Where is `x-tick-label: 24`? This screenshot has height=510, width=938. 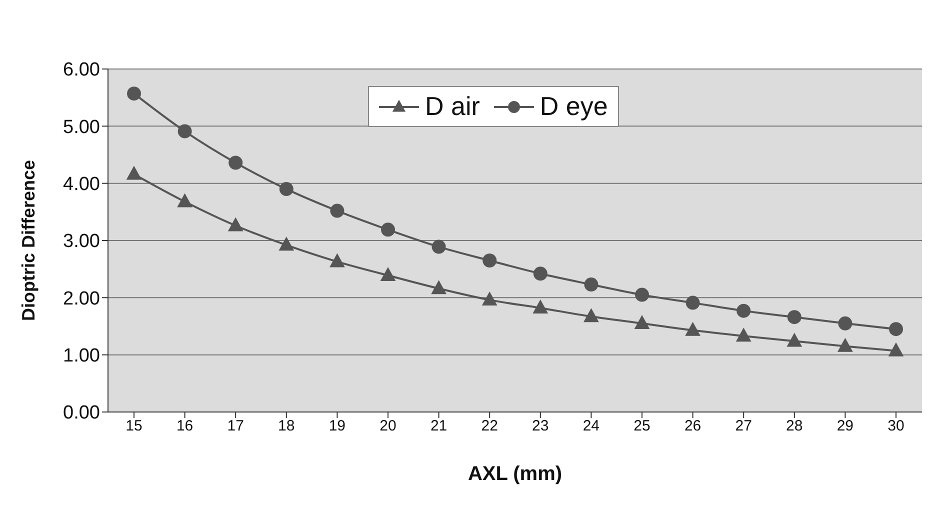 x-tick-label: 24 is located at coordinates (591, 426).